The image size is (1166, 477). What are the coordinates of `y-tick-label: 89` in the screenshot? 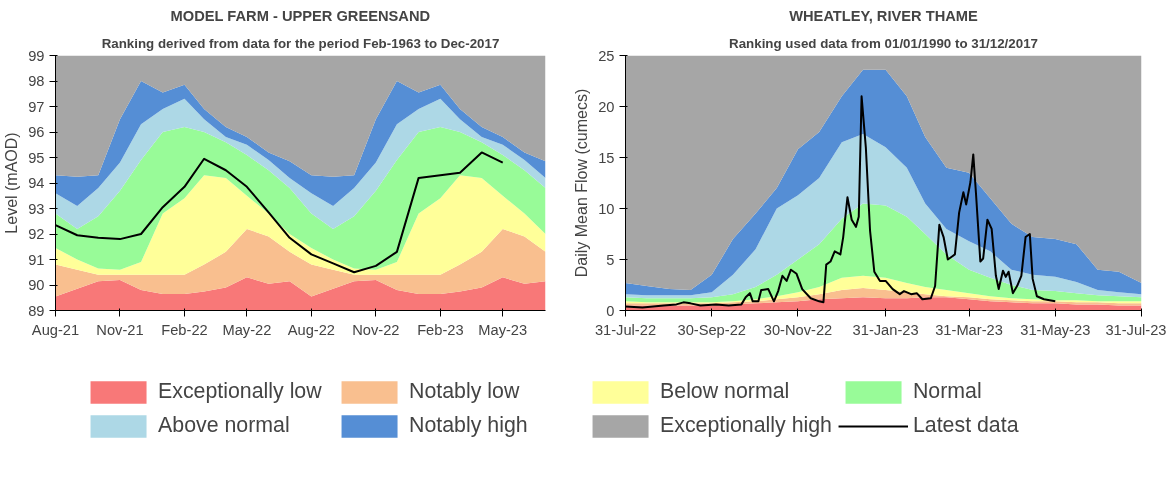 It's located at (36, 310).